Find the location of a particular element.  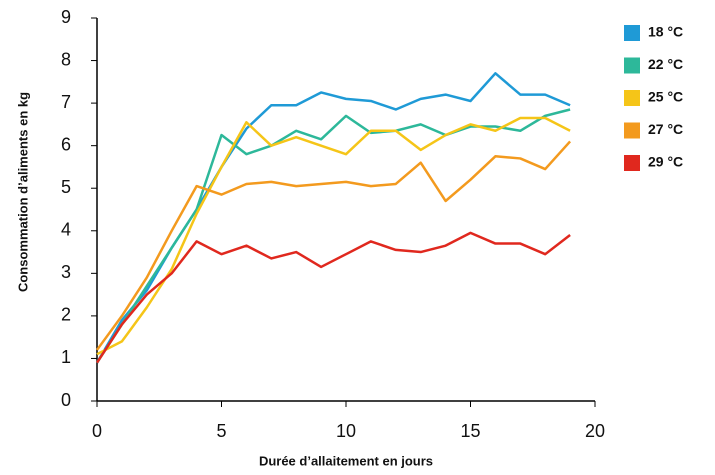

y-axis-label: Consommation d’aliments en kg is located at coordinates (22, 192).